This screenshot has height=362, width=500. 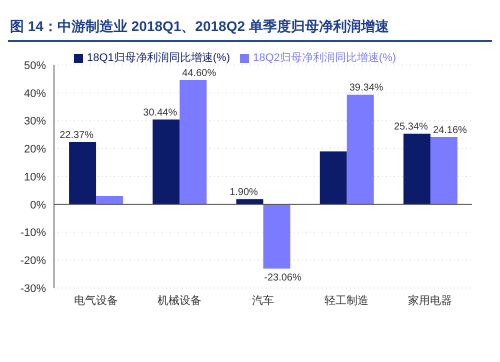 What do you see at coordinates (411, 127) in the screenshot?
I see `data-label: 25.34%` at bounding box center [411, 127].